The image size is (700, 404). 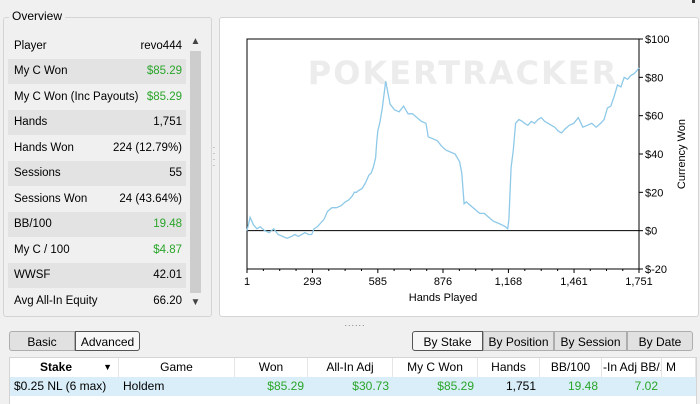 I want to click on x-tick-label: 1, so click(x=247, y=282).